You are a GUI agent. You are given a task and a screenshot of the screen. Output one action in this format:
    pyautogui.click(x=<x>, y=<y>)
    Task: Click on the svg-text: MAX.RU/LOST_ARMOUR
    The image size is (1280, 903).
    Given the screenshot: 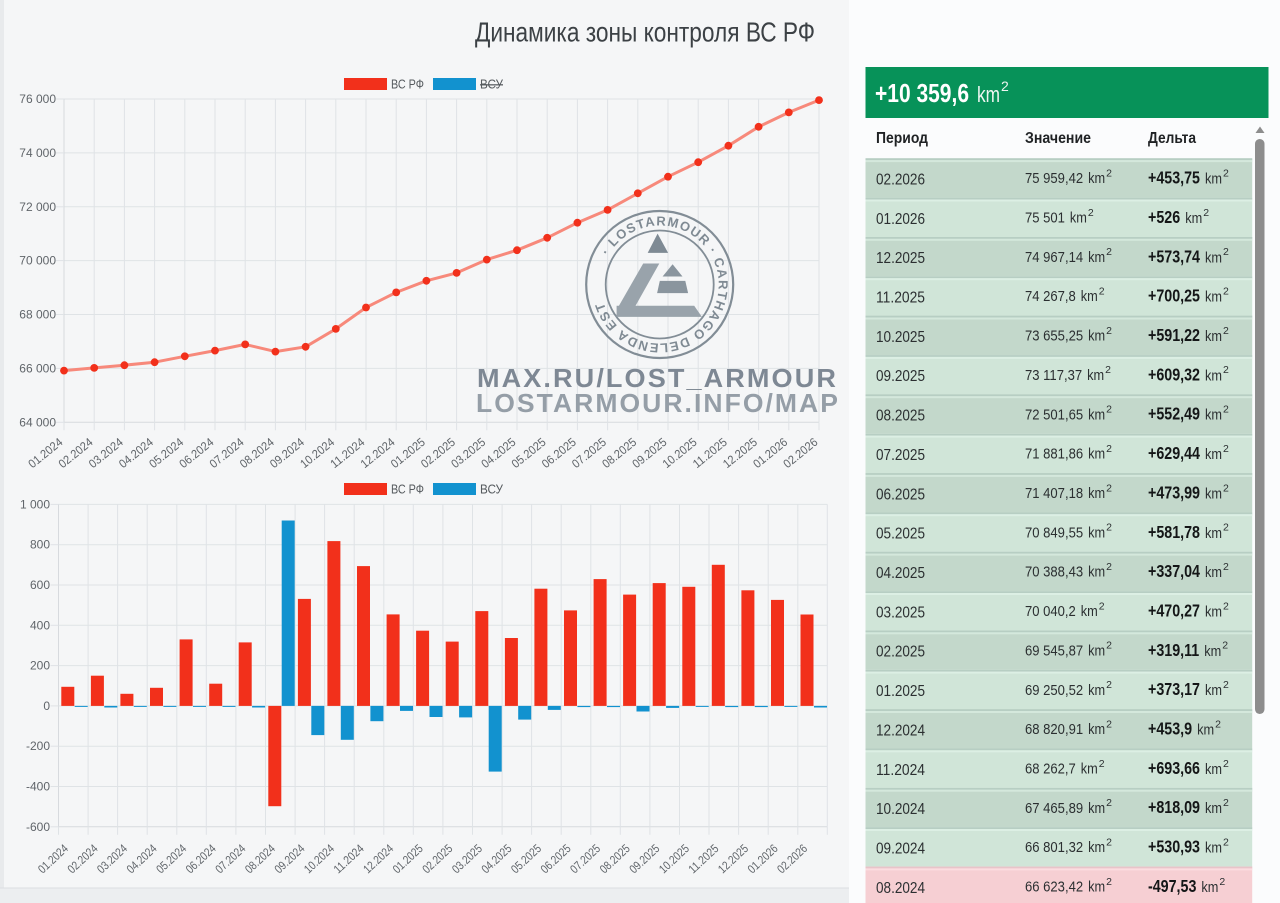 What is the action you would take?
    pyautogui.click(x=657, y=378)
    